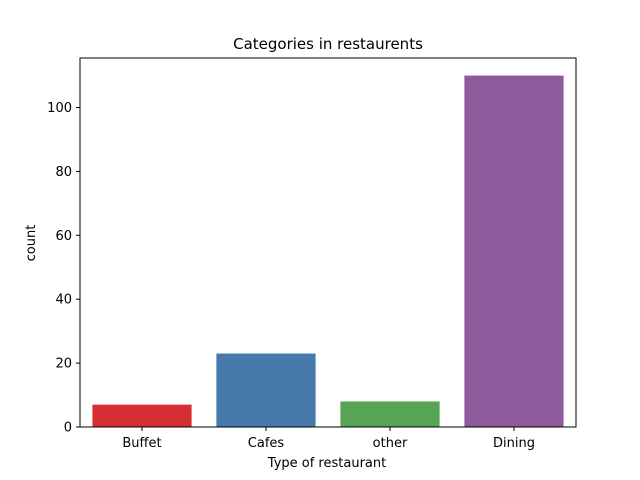 Image resolution: width=640 pixels, height=480 pixels. What do you see at coordinates (63, 268) in the screenshot?
I see `y-axis: 0 20 40 60 80 100` at bounding box center [63, 268].